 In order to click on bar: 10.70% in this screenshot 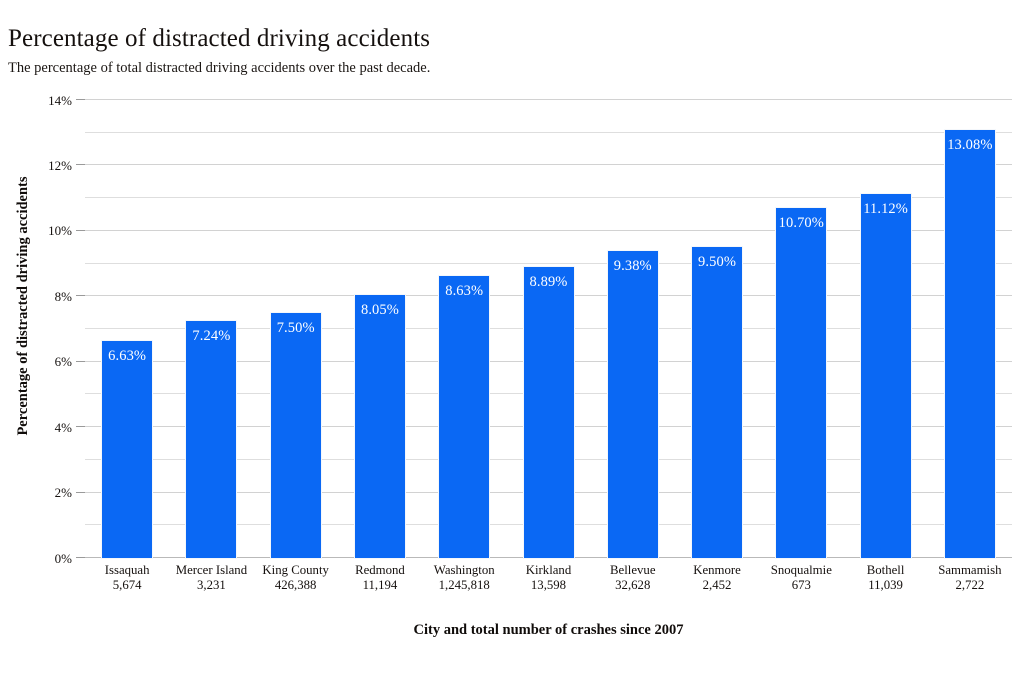, I will do `click(801, 382)`.